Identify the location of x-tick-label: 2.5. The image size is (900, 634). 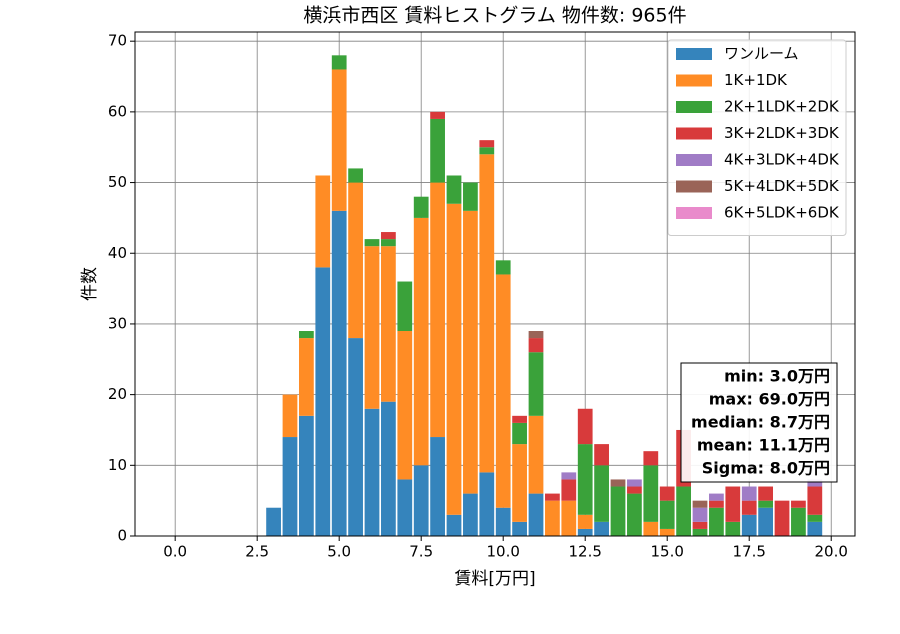
(257, 552).